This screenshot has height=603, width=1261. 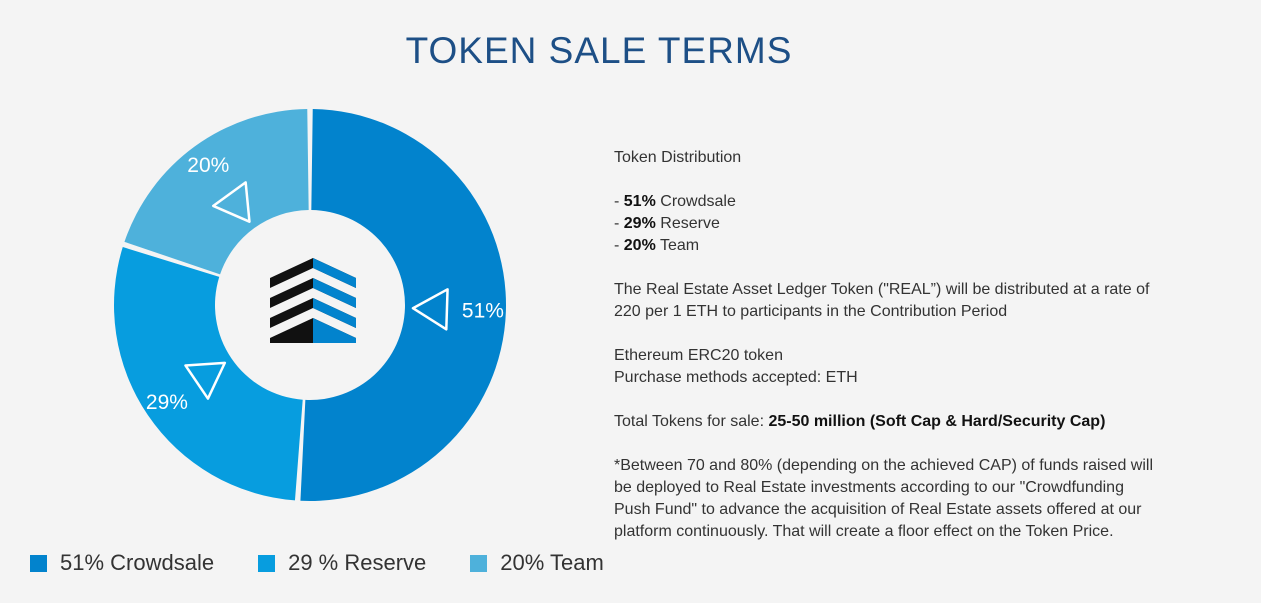 I want to click on donut-slice-team, so click(x=216, y=192).